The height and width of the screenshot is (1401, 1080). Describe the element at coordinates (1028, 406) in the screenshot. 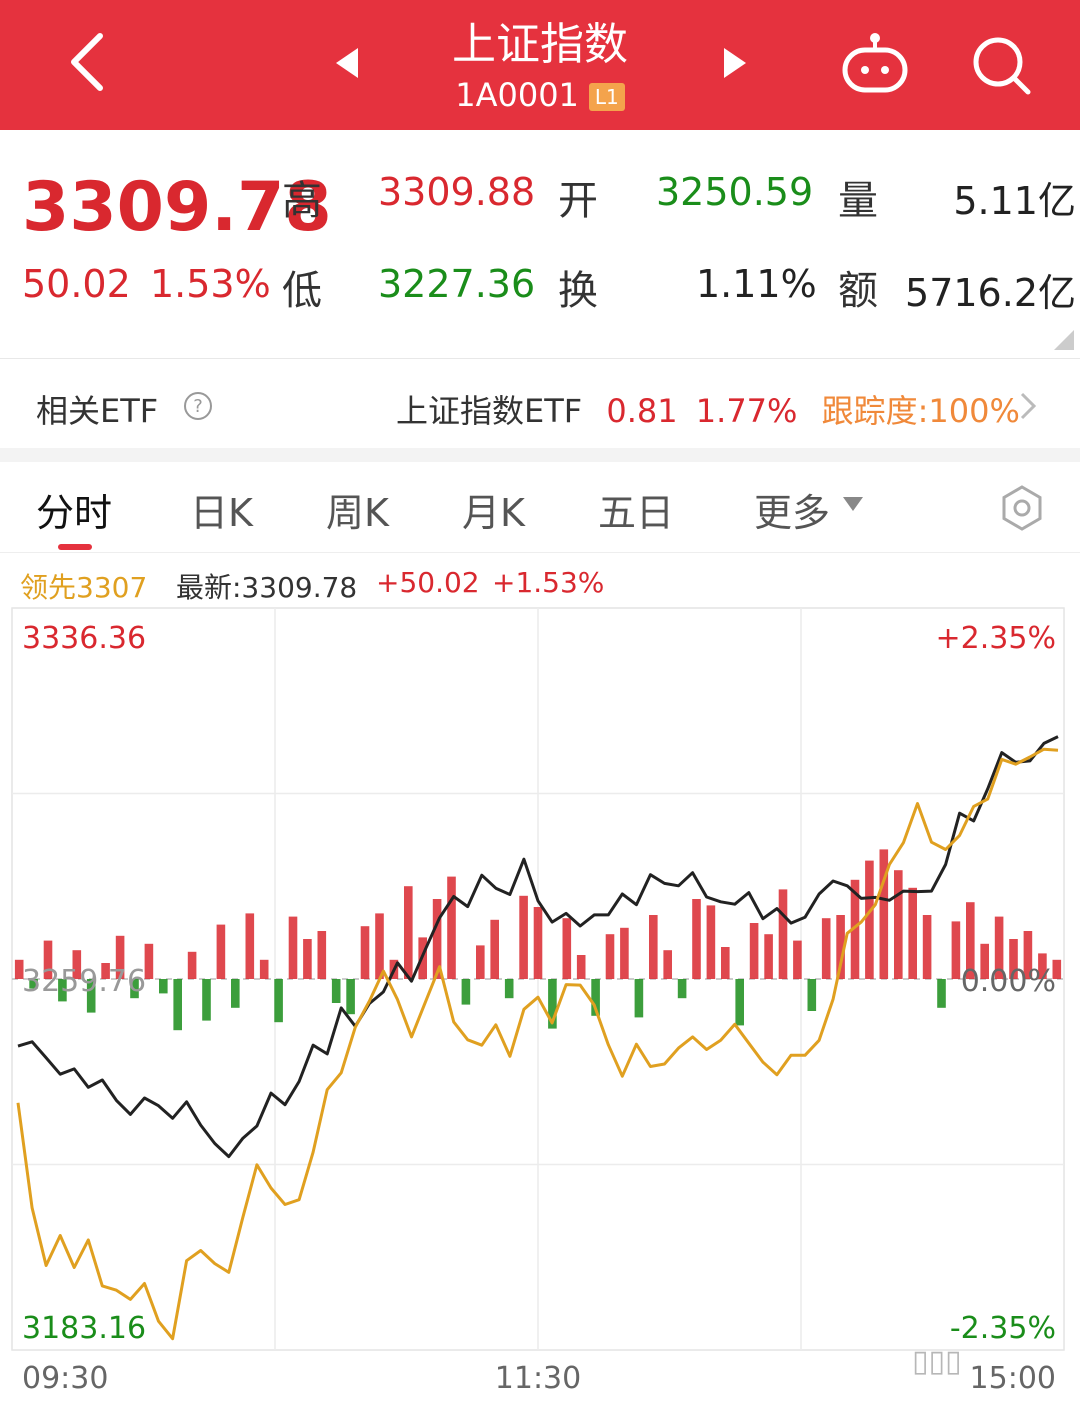

I see `chevron-right-icon` at that location.